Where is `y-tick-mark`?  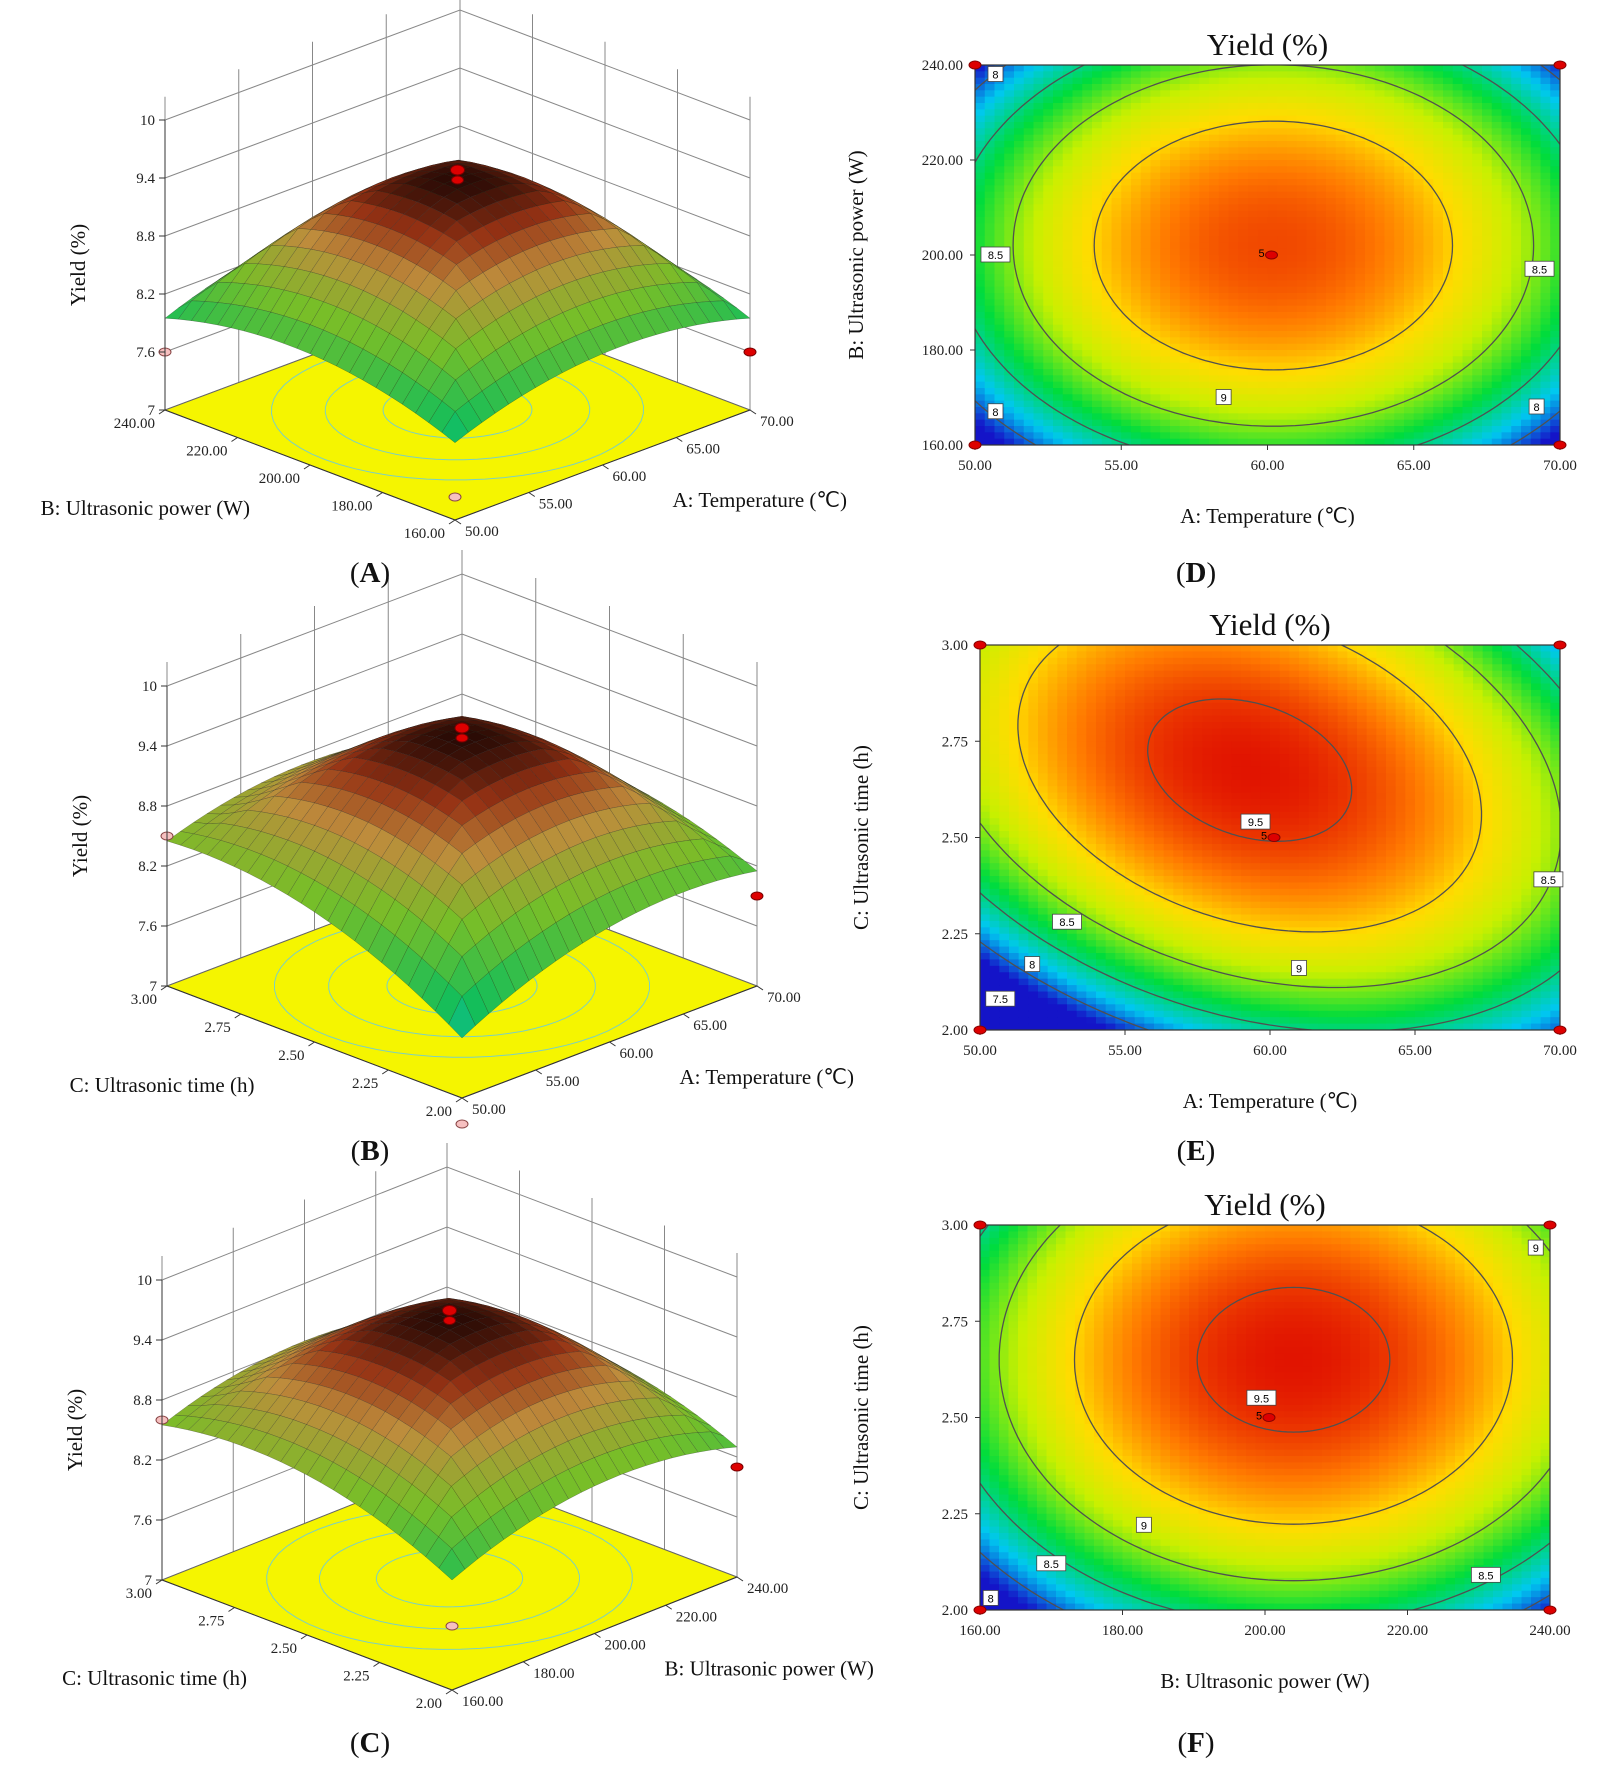
y-tick-mark is located at coordinates (159, 1582).